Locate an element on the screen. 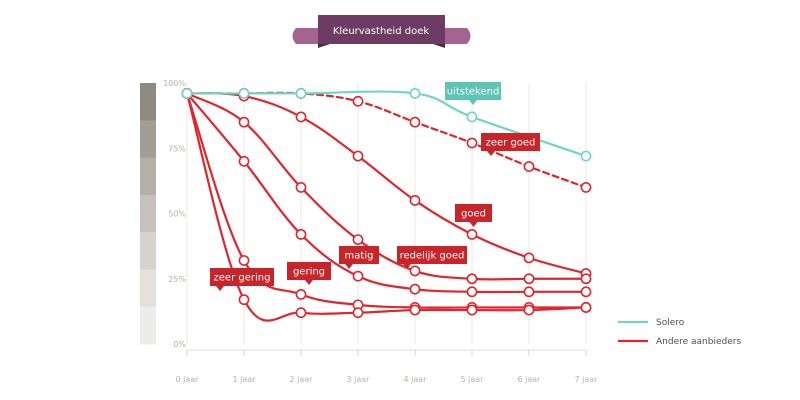 This screenshot has height=400, width=800. label-zeer-gering: zeer gering is located at coordinates (242, 279).